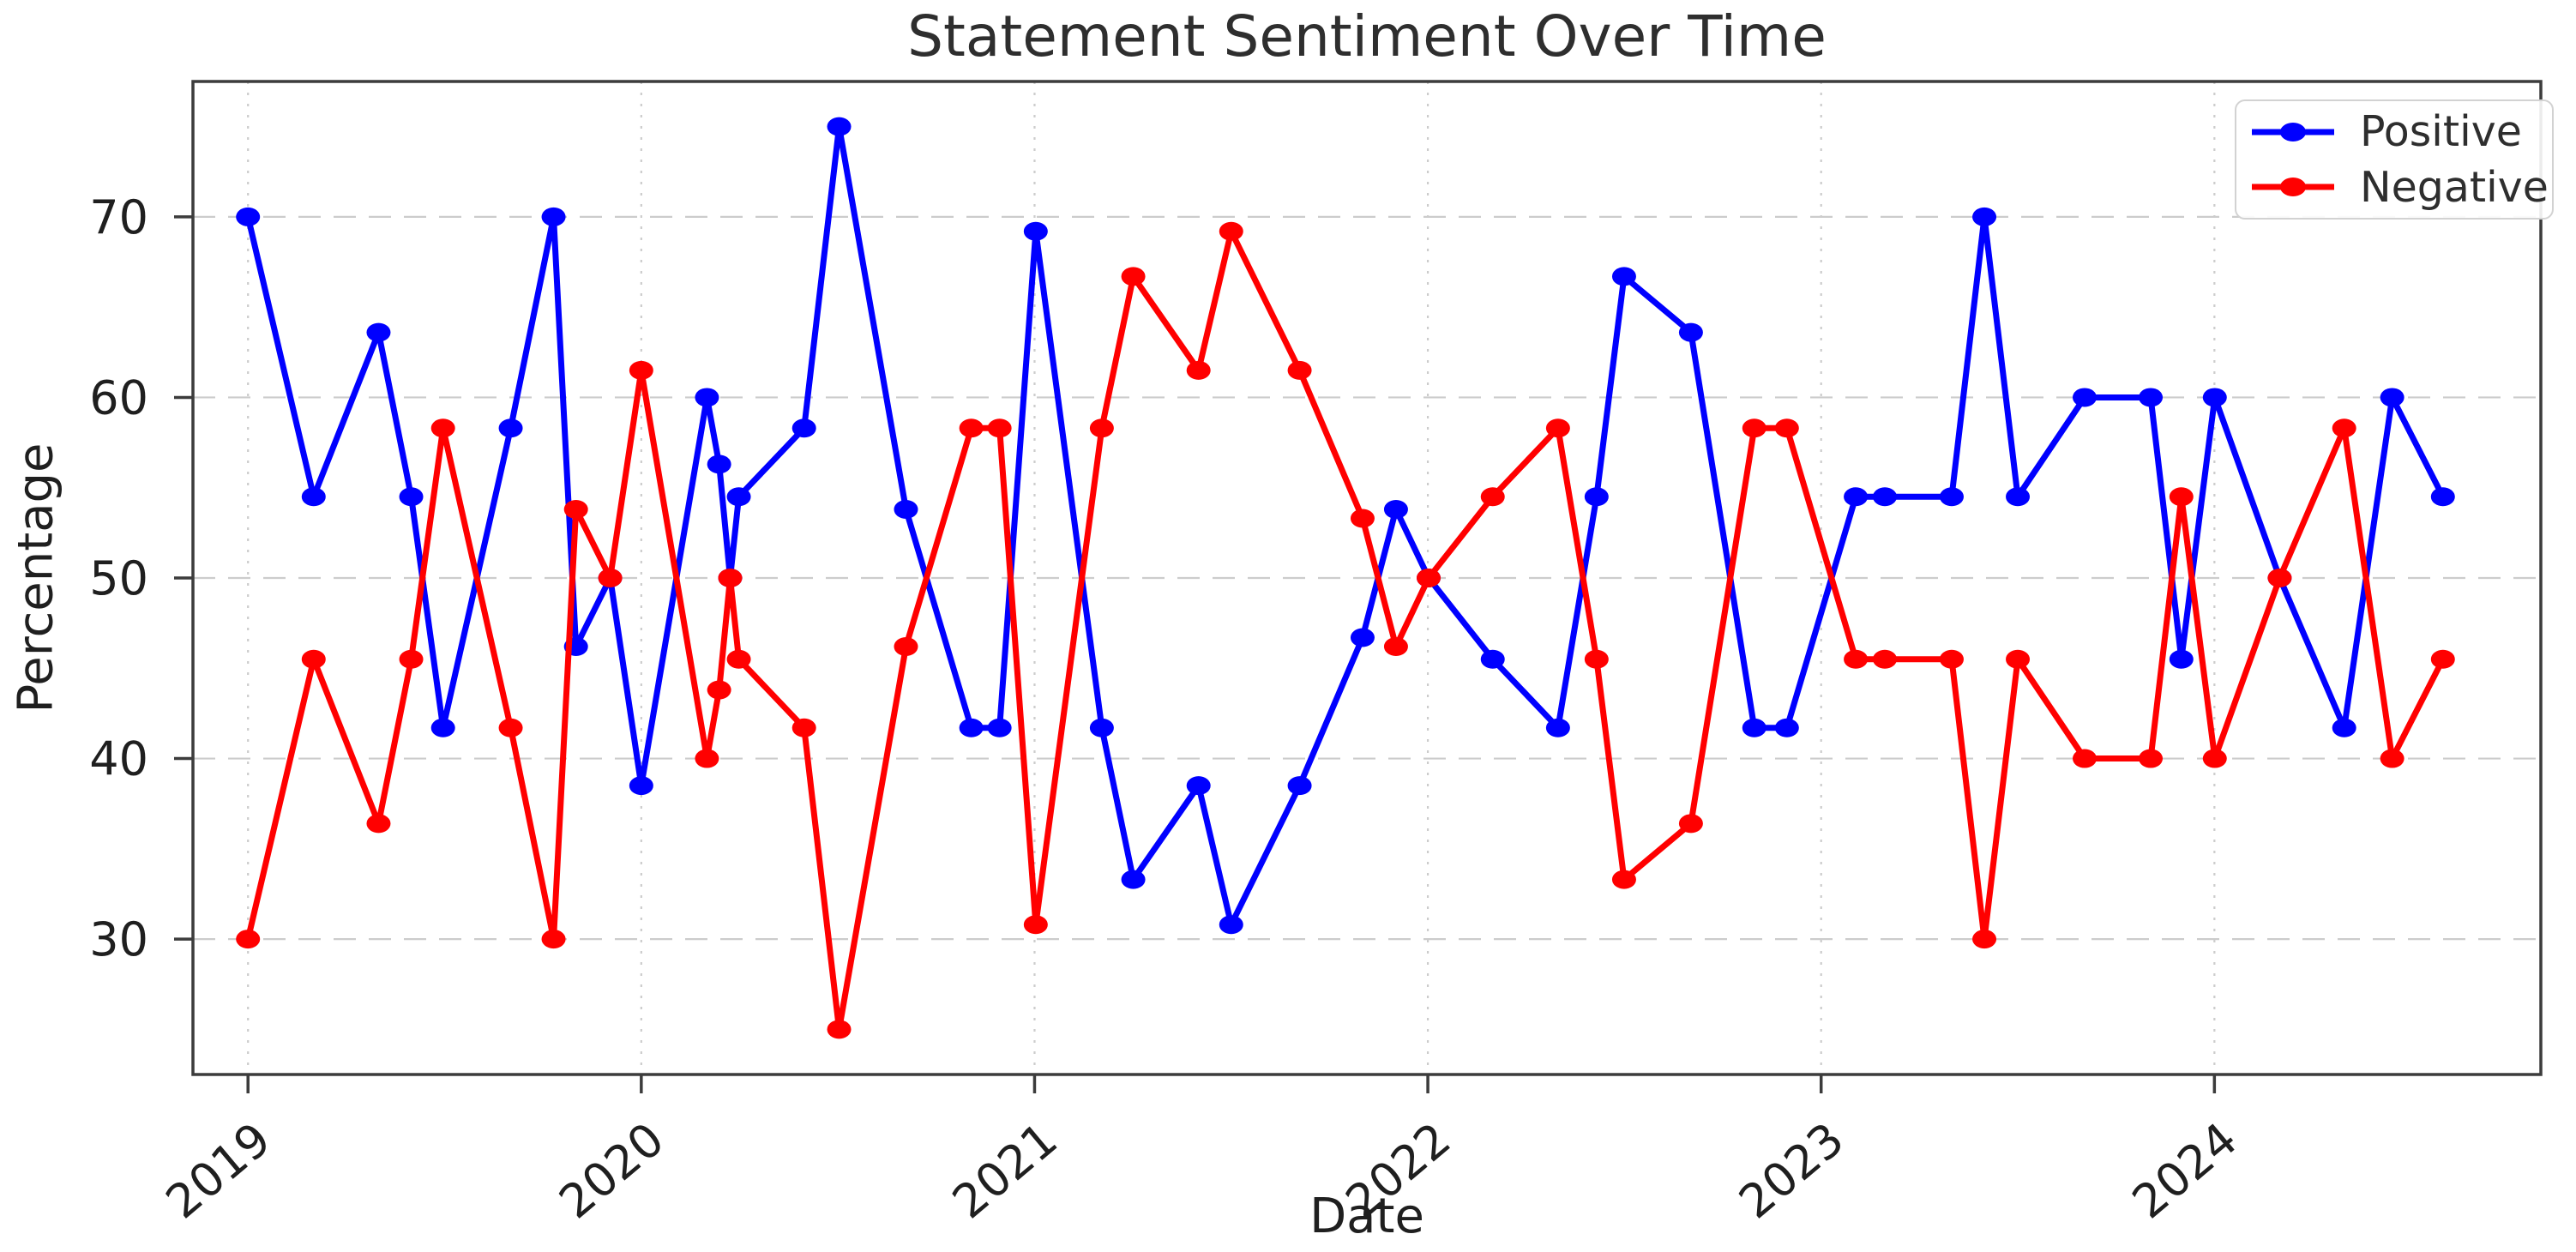 Image resolution: width=2576 pixels, height=1252 pixels. What do you see at coordinates (2454, 187) in the screenshot?
I see `legend-label-negative: Negative` at bounding box center [2454, 187].